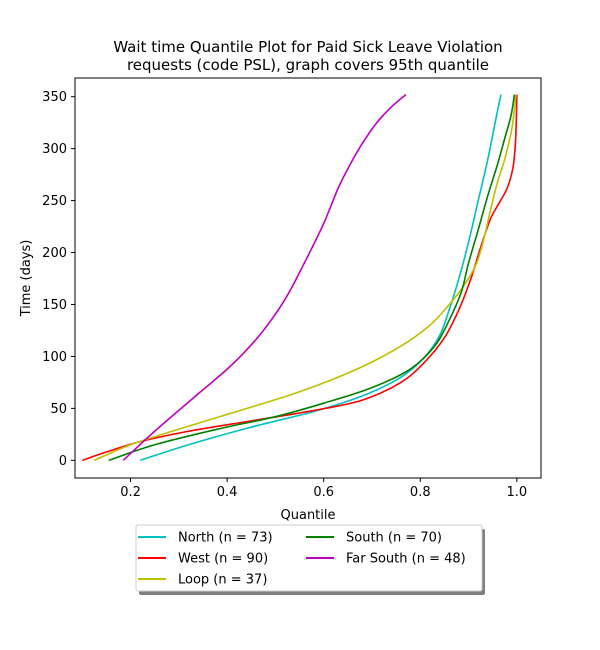 The image size is (600, 650). What do you see at coordinates (394, 538) in the screenshot?
I see `legend-label-south: South (n = 70)` at bounding box center [394, 538].